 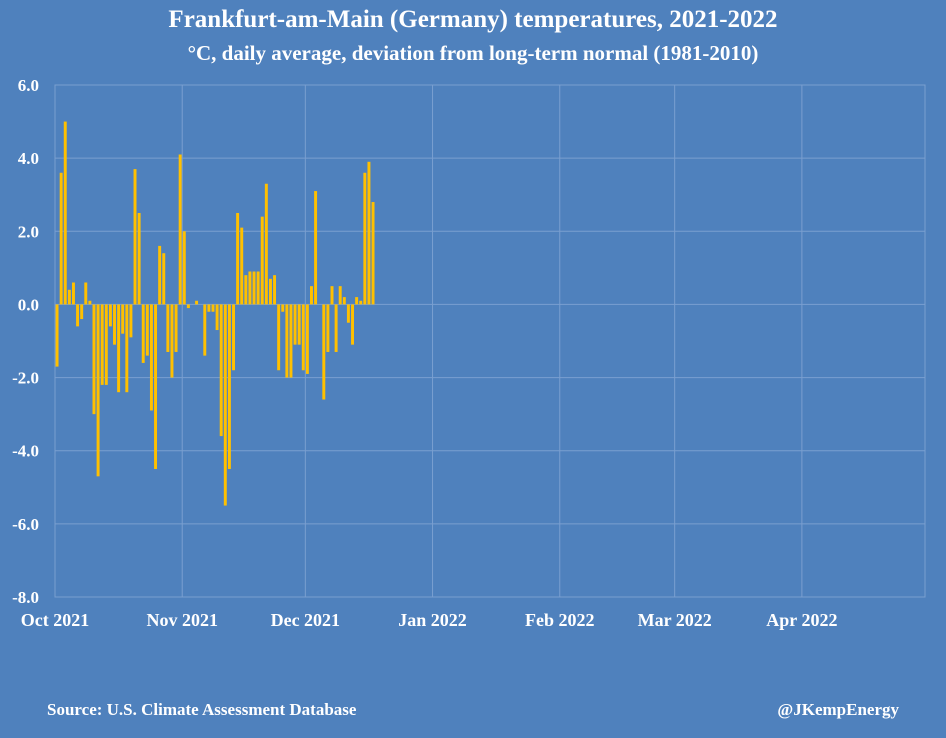 I want to click on x-tick-label: Oct 2021, so click(x=55, y=620).